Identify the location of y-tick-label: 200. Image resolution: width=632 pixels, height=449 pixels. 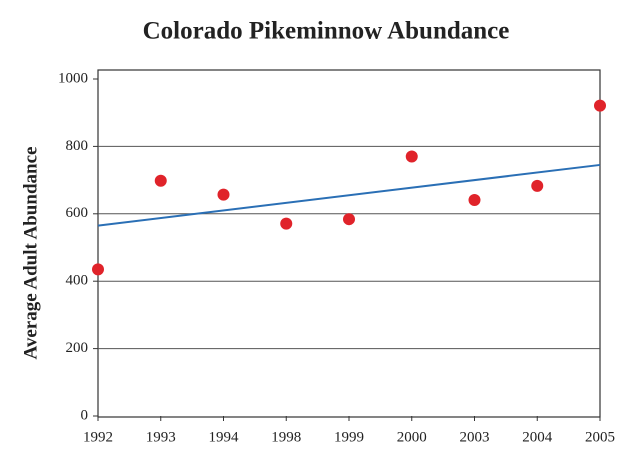
(77, 348).